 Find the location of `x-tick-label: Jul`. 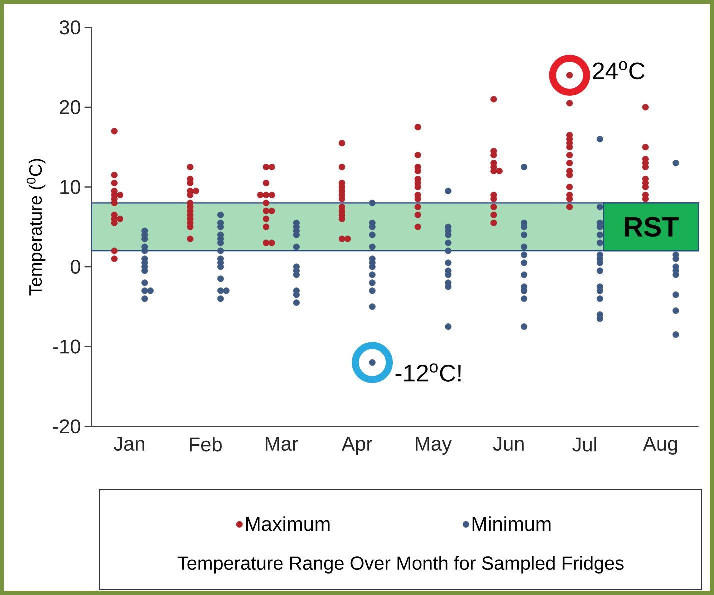

x-tick-label: Jul is located at coordinates (584, 444).